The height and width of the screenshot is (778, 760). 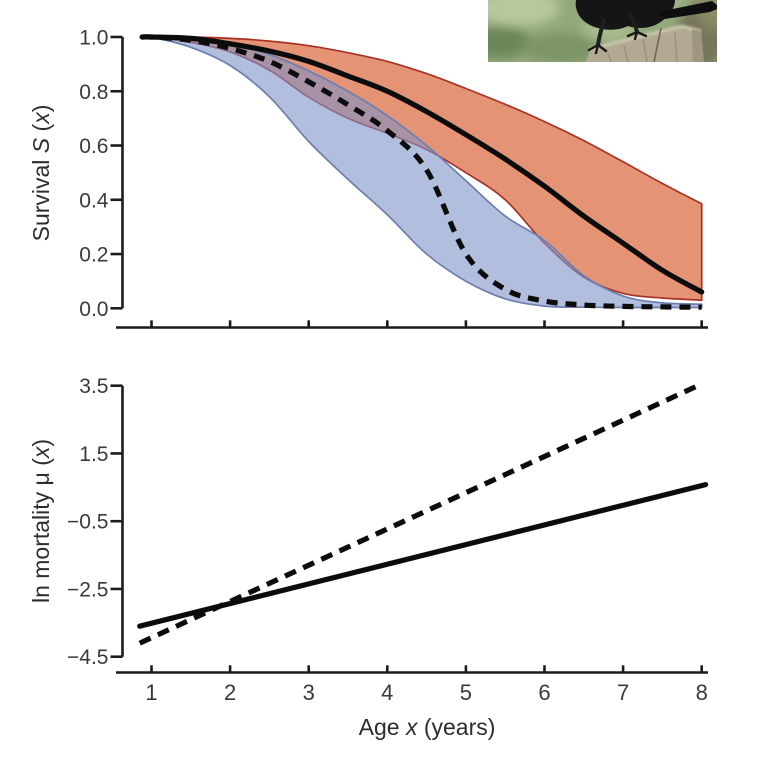 I want to click on label-text: Survival, so click(x=41, y=197).